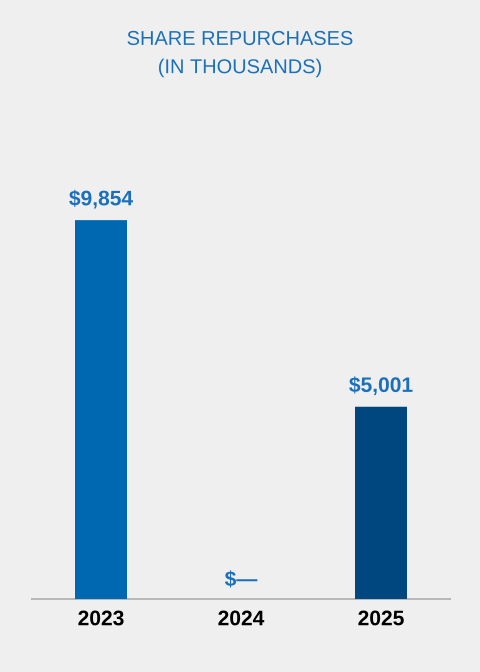 This screenshot has width=480, height=672. I want to click on x-tick-label: 2025, so click(381, 618).